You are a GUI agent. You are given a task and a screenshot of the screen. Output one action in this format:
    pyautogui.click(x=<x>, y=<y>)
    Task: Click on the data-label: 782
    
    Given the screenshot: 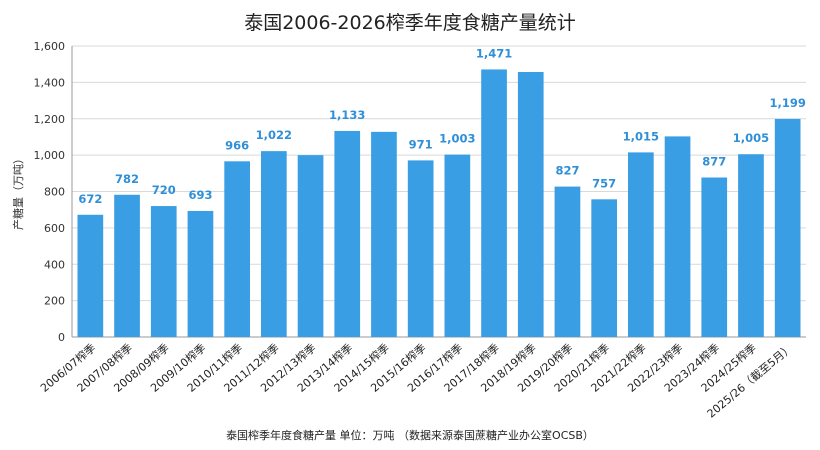 What is the action you would take?
    pyautogui.click(x=127, y=179)
    